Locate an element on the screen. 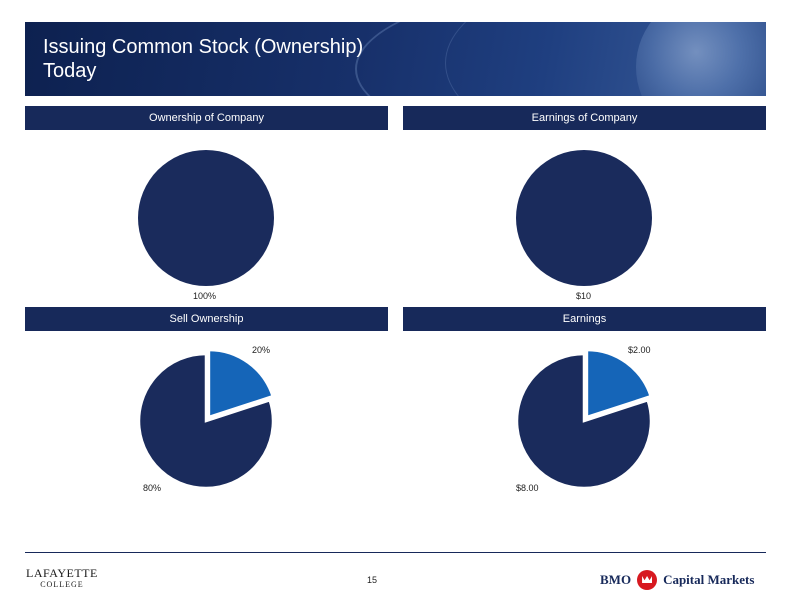  capital-markets-wordmark: Capital Markets is located at coordinates (709, 579).